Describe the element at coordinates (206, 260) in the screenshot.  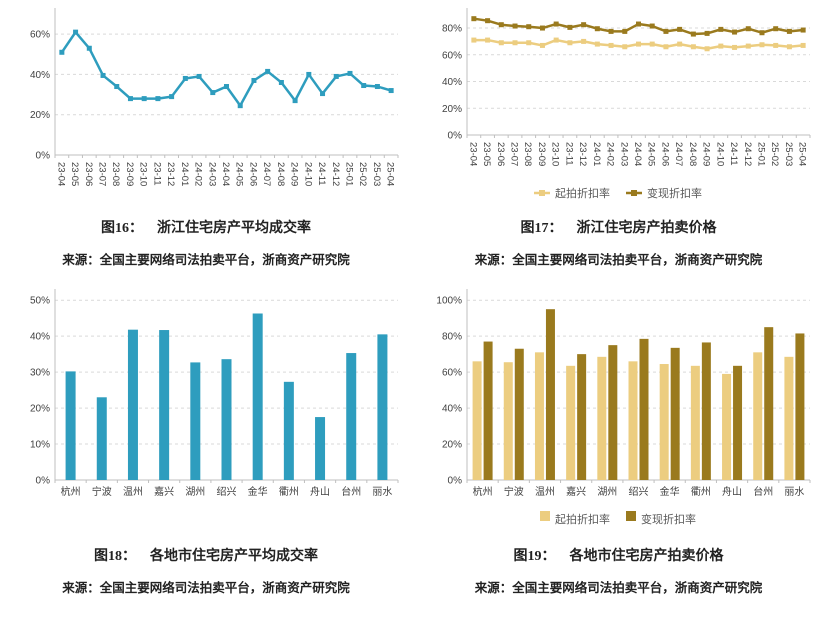
I see `figure16-source: 来源：全国主要网络司法拍卖平台，浙商资产研究院` at that location.